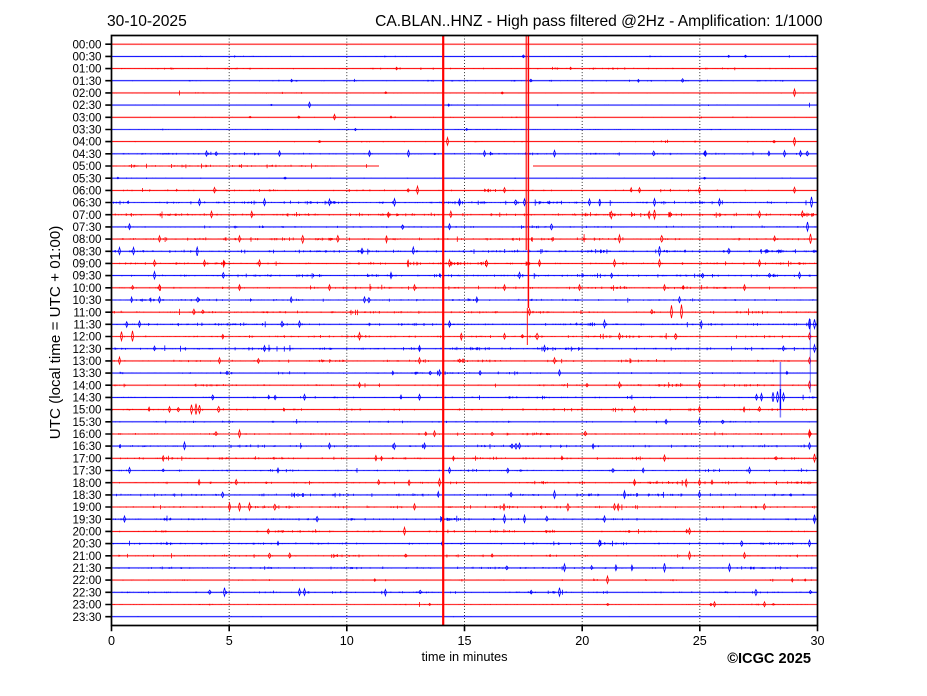 The width and height of the screenshot is (927, 696). What do you see at coordinates (86, 458) in the screenshot?
I see `svg-text: 17:00` at bounding box center [86, 458].